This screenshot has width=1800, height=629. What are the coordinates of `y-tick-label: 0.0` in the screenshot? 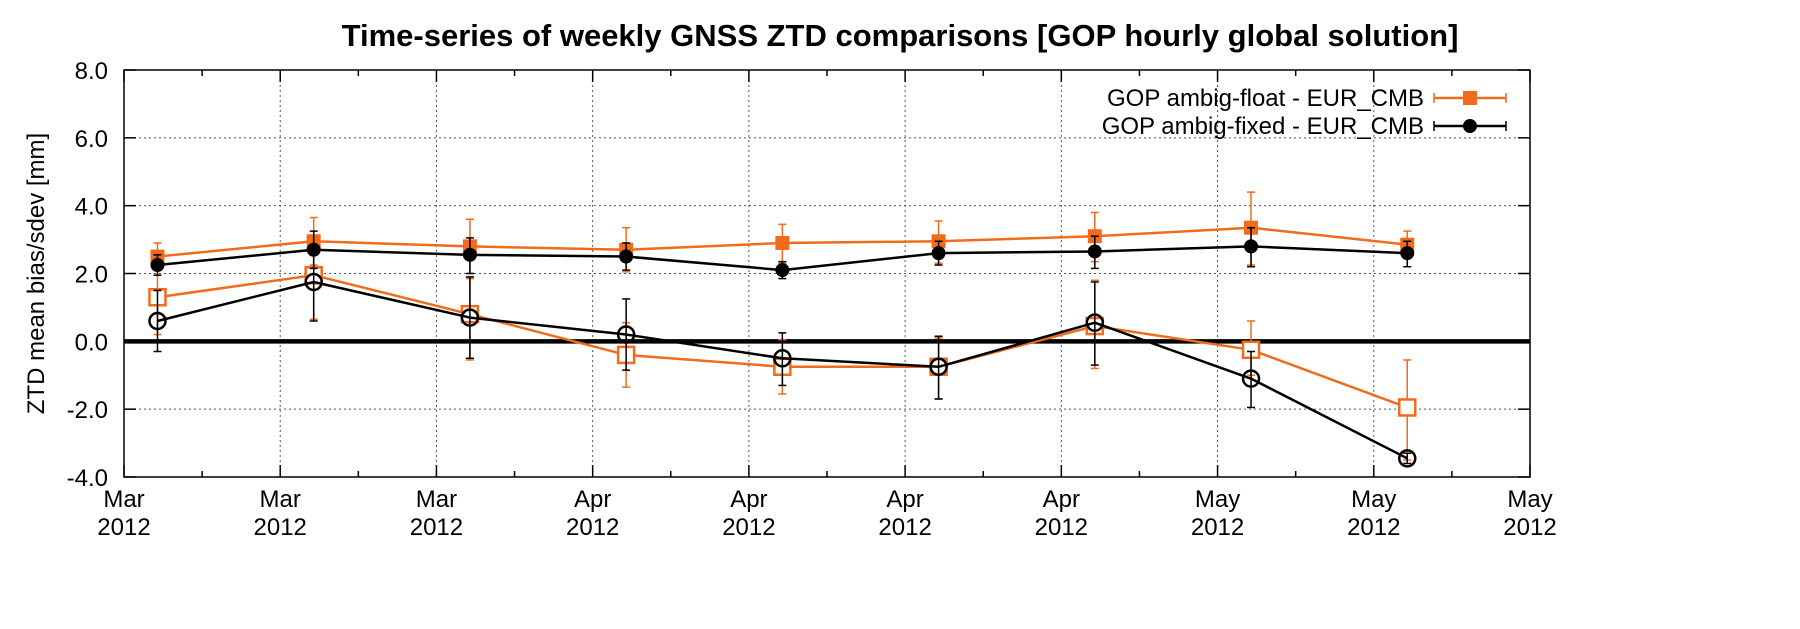 It's located at (91, 342).